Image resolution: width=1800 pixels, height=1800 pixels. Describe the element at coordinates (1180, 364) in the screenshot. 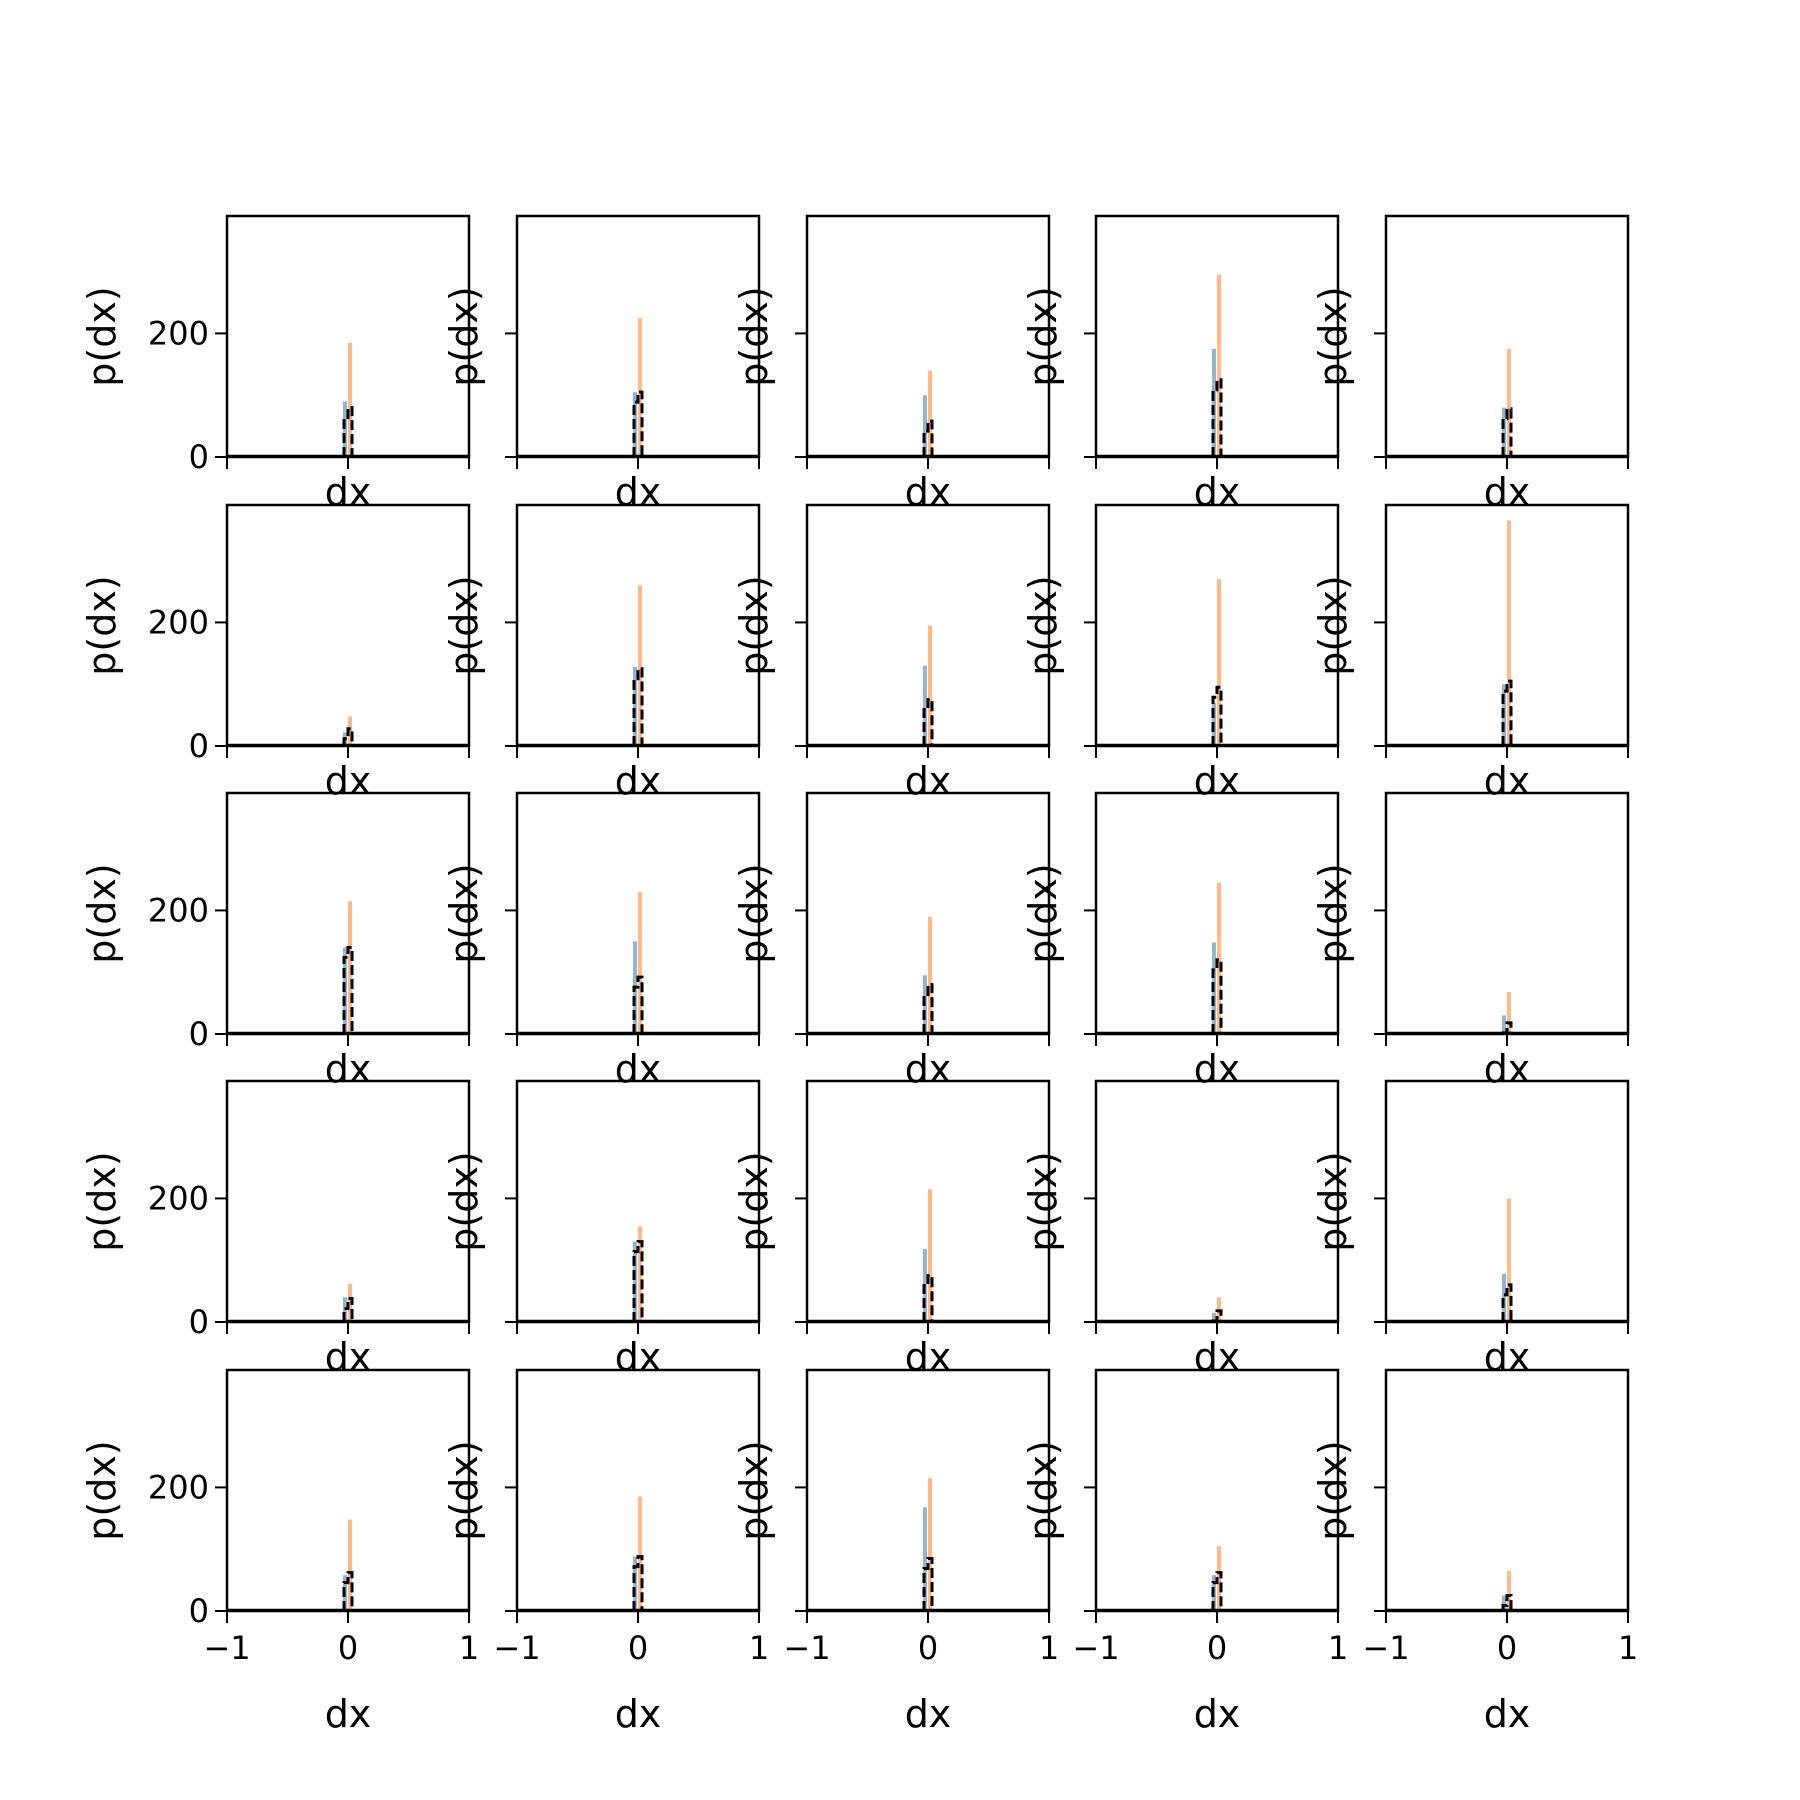

I see `panel-4: dx p(dx)` at that location.